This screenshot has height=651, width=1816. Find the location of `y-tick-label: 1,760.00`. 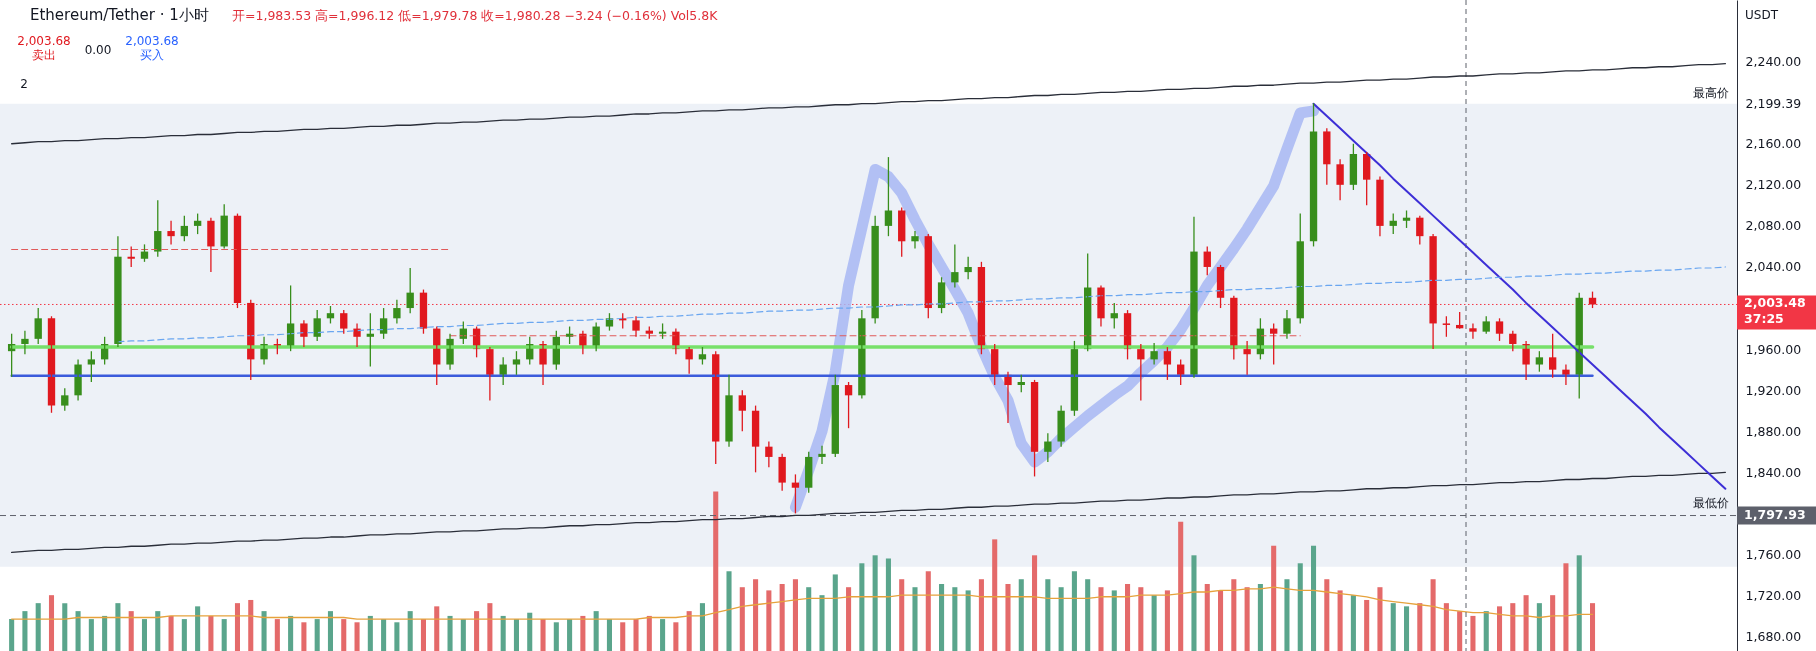

y-tick-label: 1,760.00 is located at coordinates (1773, 554).